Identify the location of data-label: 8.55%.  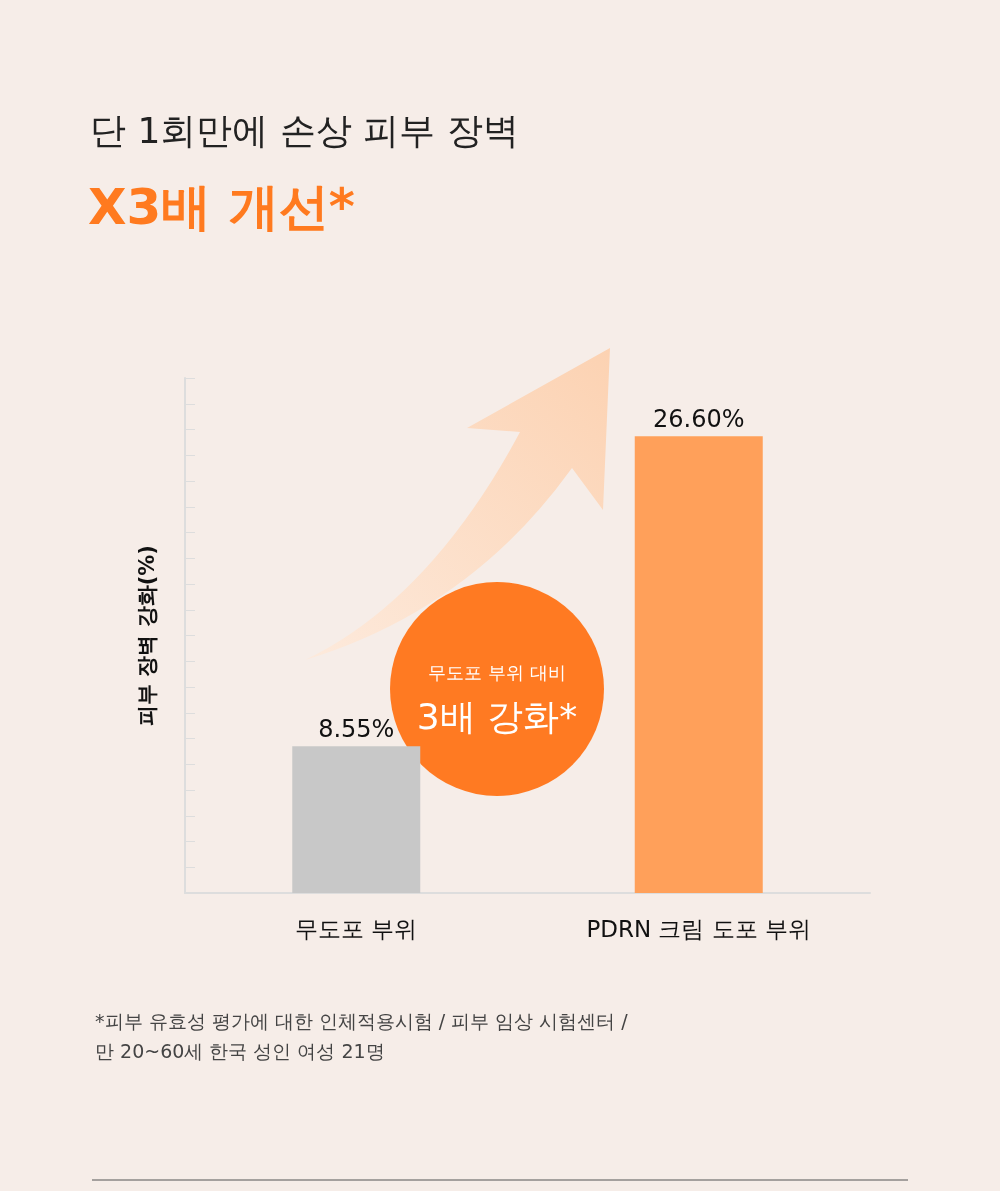
(356, 729).